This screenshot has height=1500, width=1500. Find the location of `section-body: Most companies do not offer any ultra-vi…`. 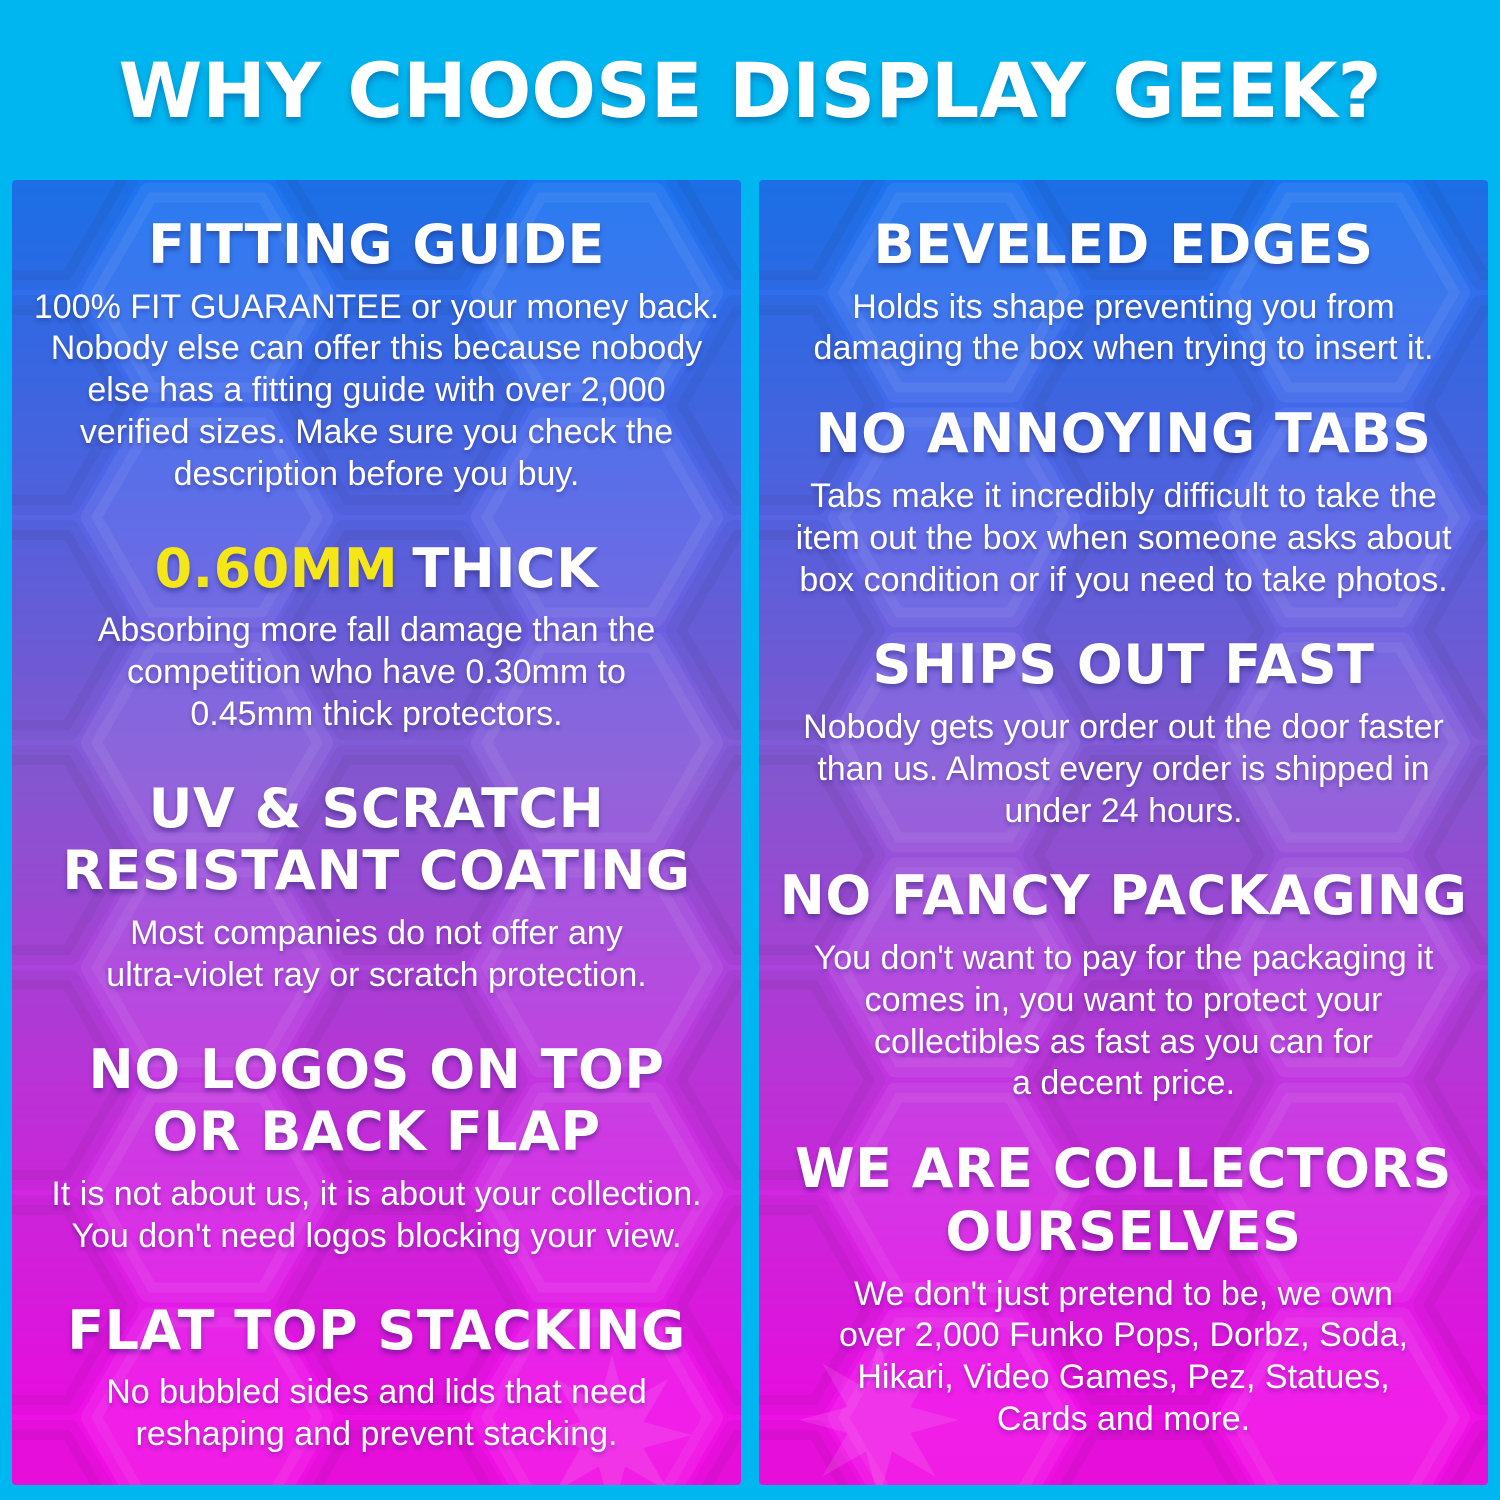

section-body: Most companies do not offer any ultra-vi… is located at coordinates (376, 954).